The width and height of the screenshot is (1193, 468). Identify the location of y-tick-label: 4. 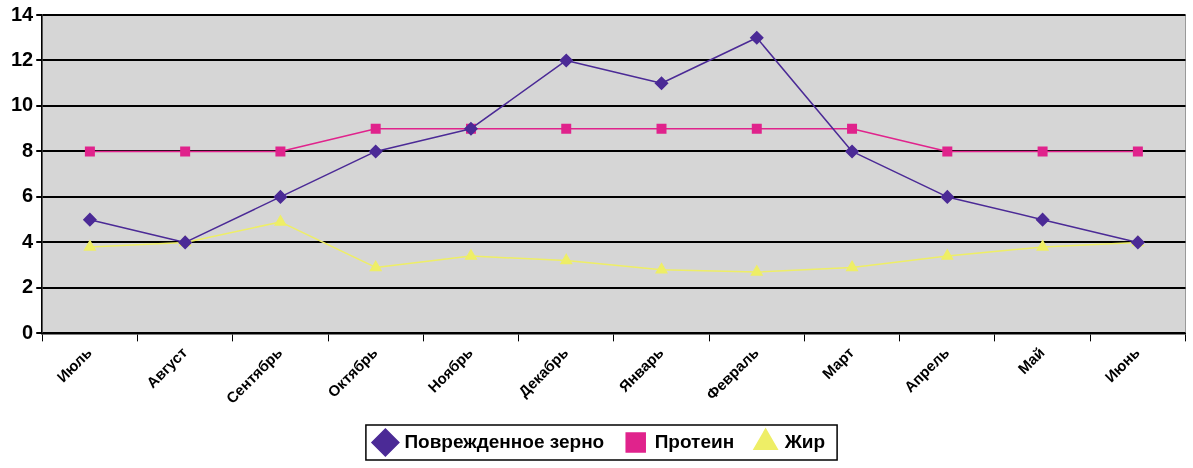
(28, 240).